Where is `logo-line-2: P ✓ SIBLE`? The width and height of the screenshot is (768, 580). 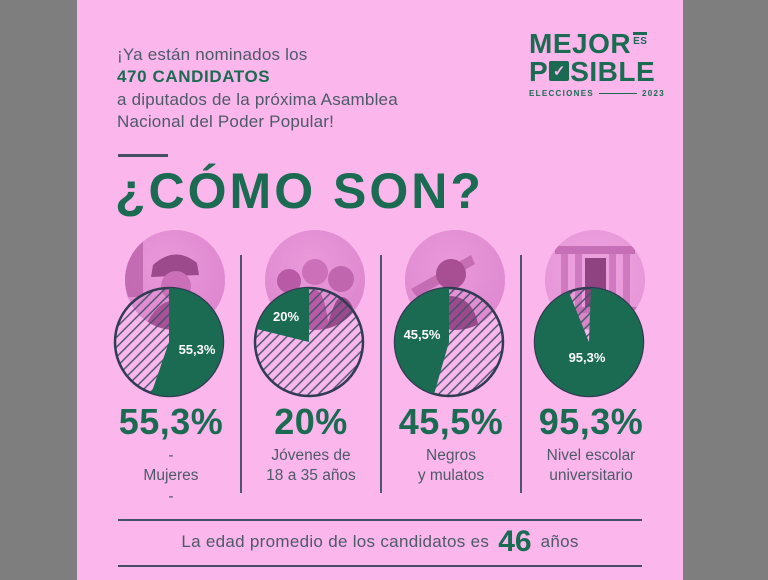 logo-line-2: P ✓ SIBLE is located at coordinates (597, 72).